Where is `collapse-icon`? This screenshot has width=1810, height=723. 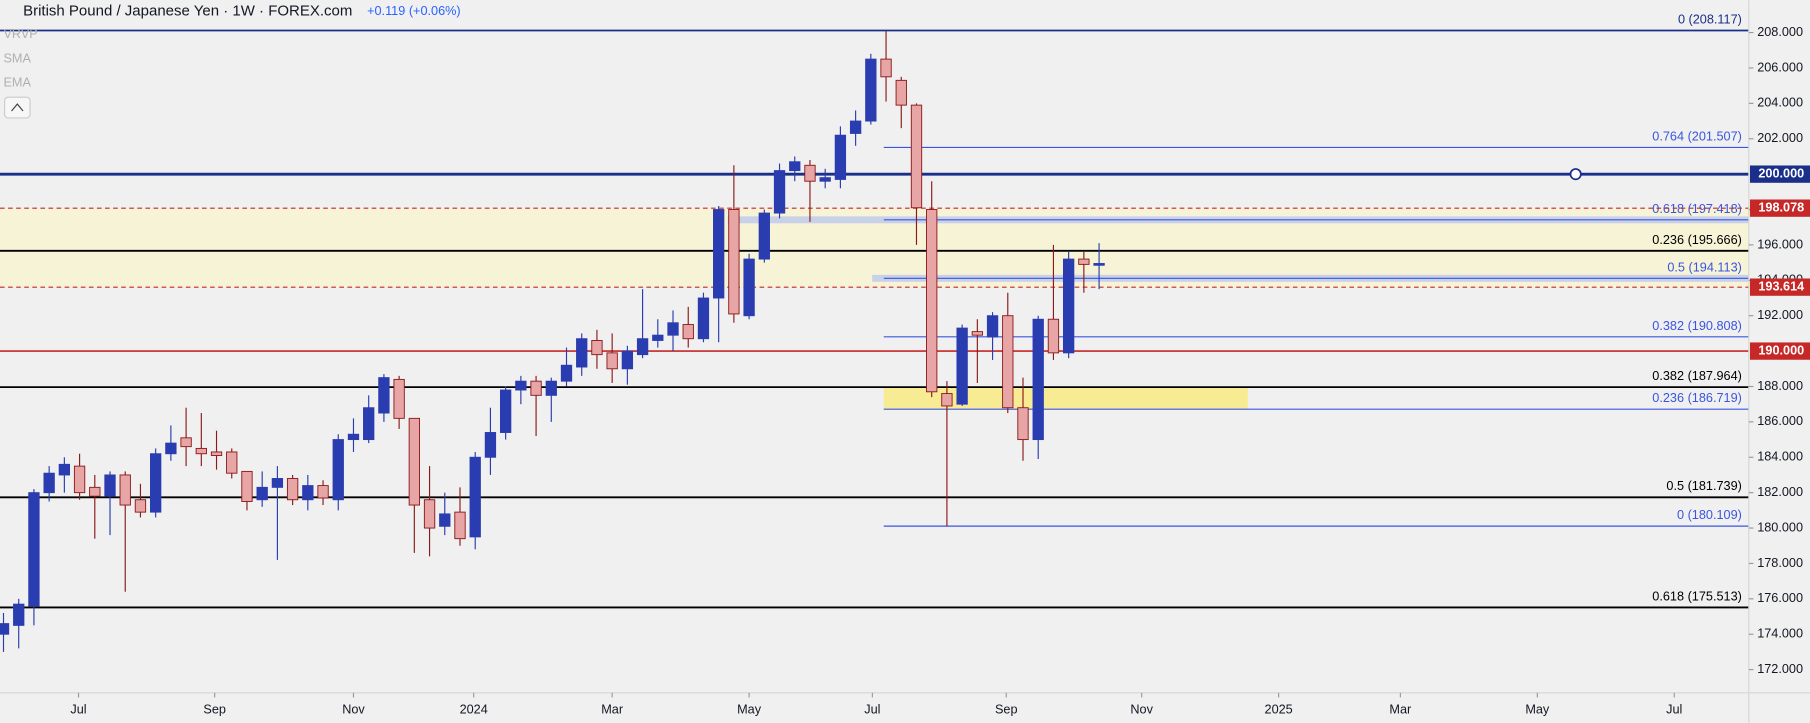 collapse-icon is located at coordinates (17, 107).